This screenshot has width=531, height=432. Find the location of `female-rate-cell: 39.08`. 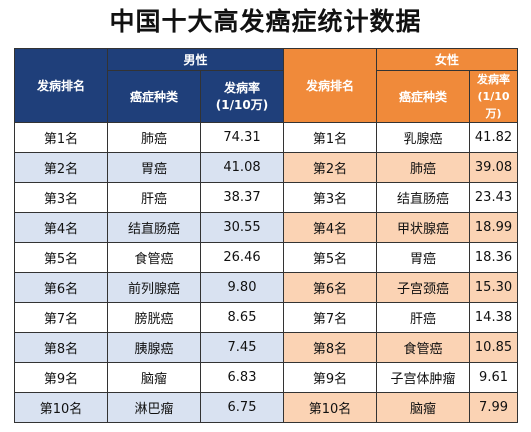

female-rate-cell: 39.08 is located at coordinates (494, 167).